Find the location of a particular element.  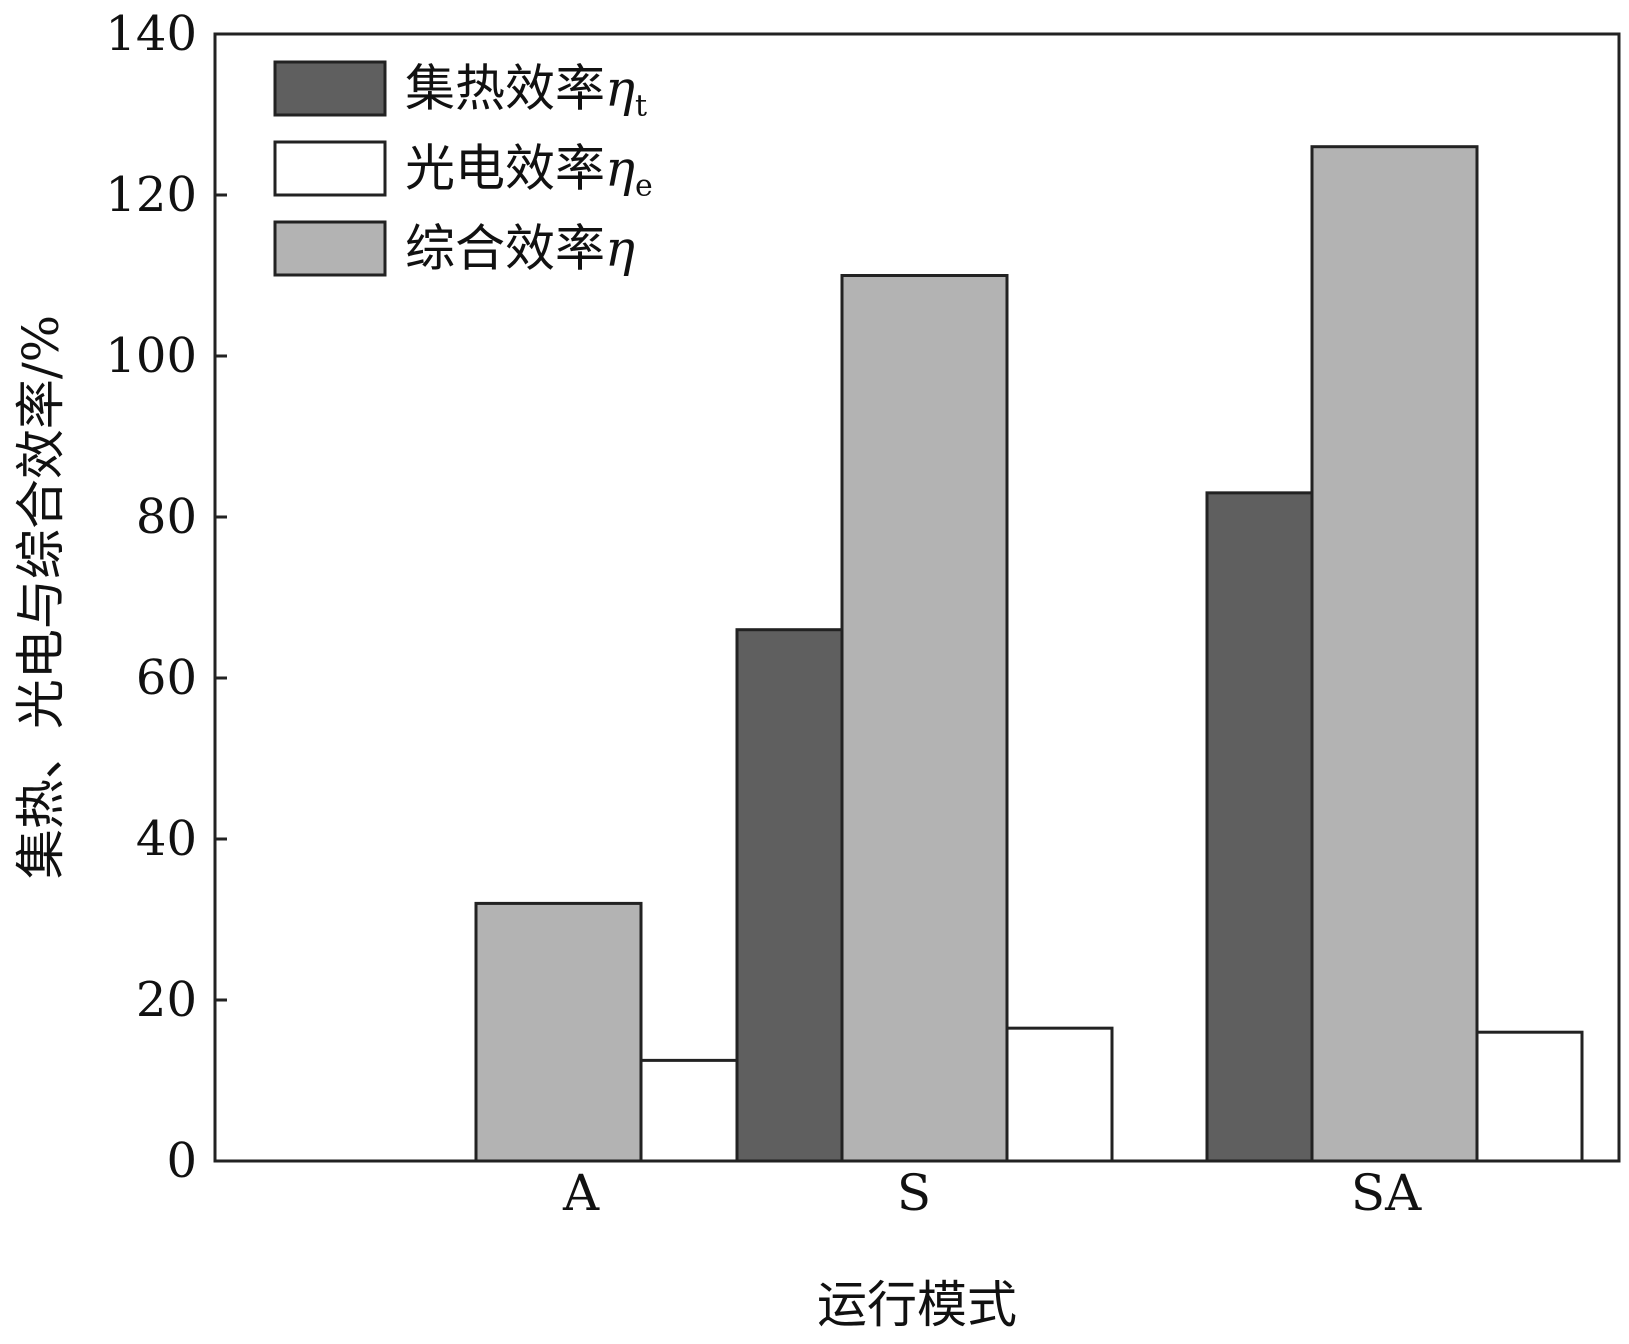

y-tick-label: 120 is located at coordinates (151, 195).